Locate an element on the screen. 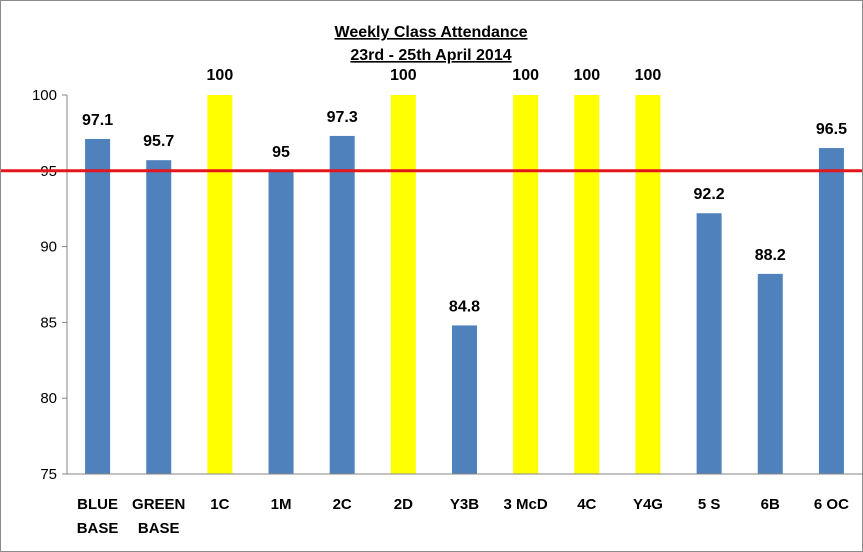 This screenshot has height=552, width=863. x-tick-label: 5 S is located at coordinates (709, 504).